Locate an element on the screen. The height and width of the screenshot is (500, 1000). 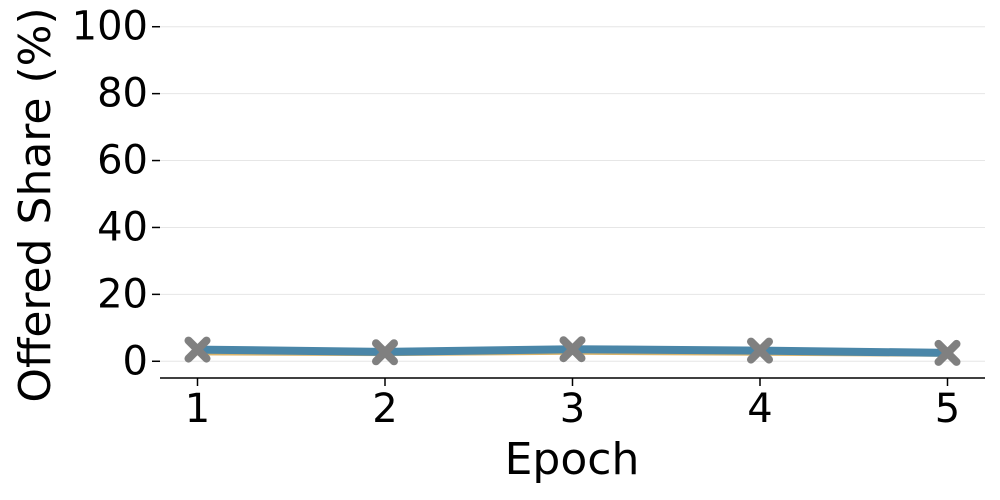
x-tick-label: 1 is located at coordinates (197, 409).